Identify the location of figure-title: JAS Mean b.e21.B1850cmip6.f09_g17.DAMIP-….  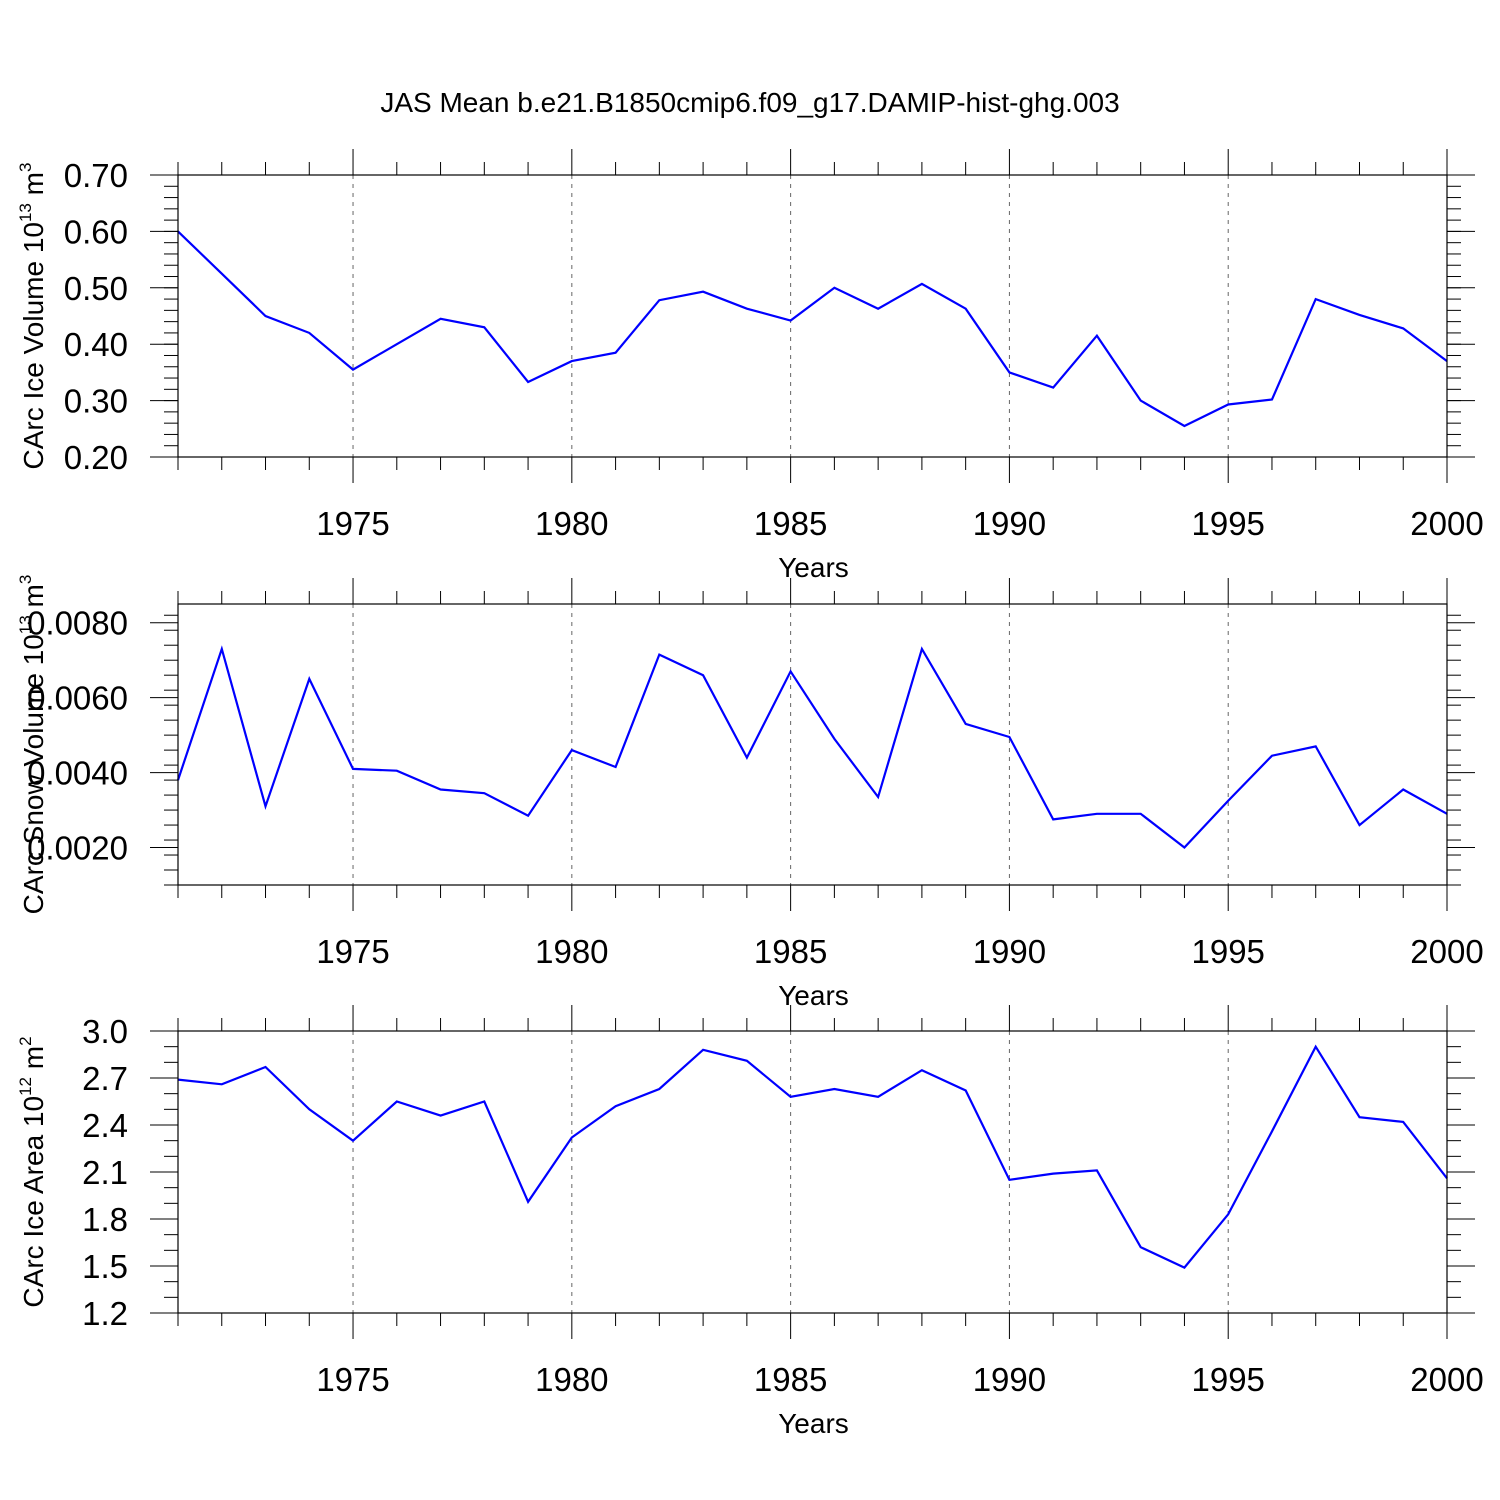
(749, 102).